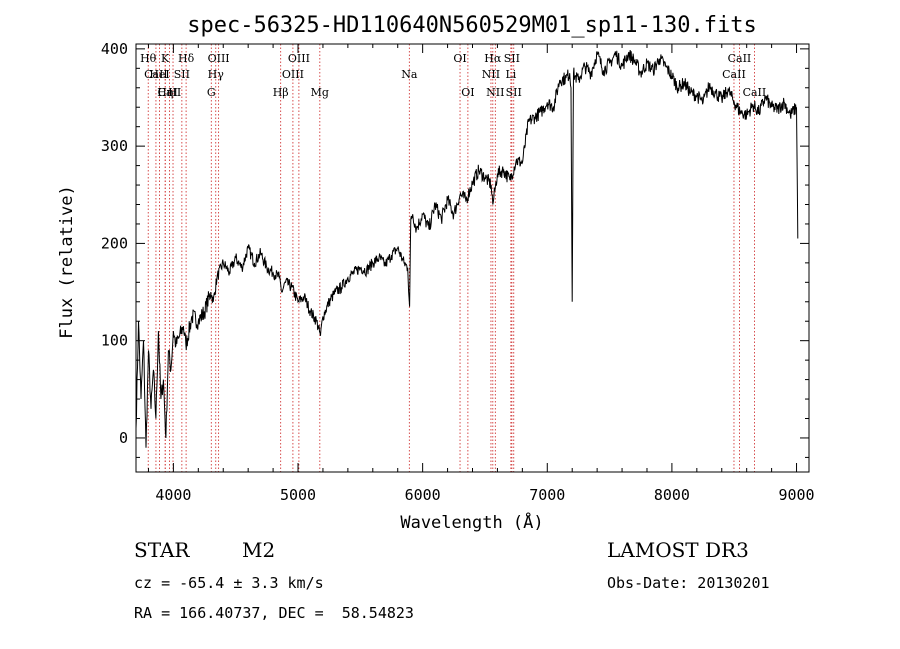 The image size is (900, 649). What do you see at coordinates (274, 613) in the screenshot?
I see `coordinates-text: RA = 166.40737, DEC = 58.54823` at bounding box center [274, 613].